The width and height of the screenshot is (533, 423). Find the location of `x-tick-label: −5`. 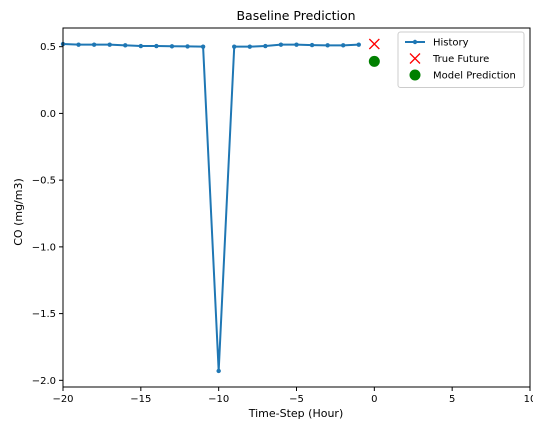

x-tick-label: −5 is located at coordinates (296, 399).